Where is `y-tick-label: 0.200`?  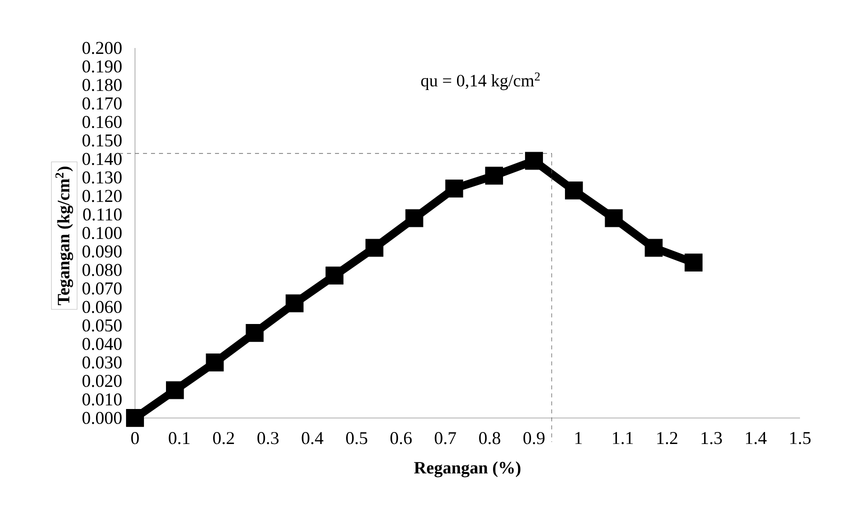 y-tick-label: 0.200 is located at coordinates (102, 48).